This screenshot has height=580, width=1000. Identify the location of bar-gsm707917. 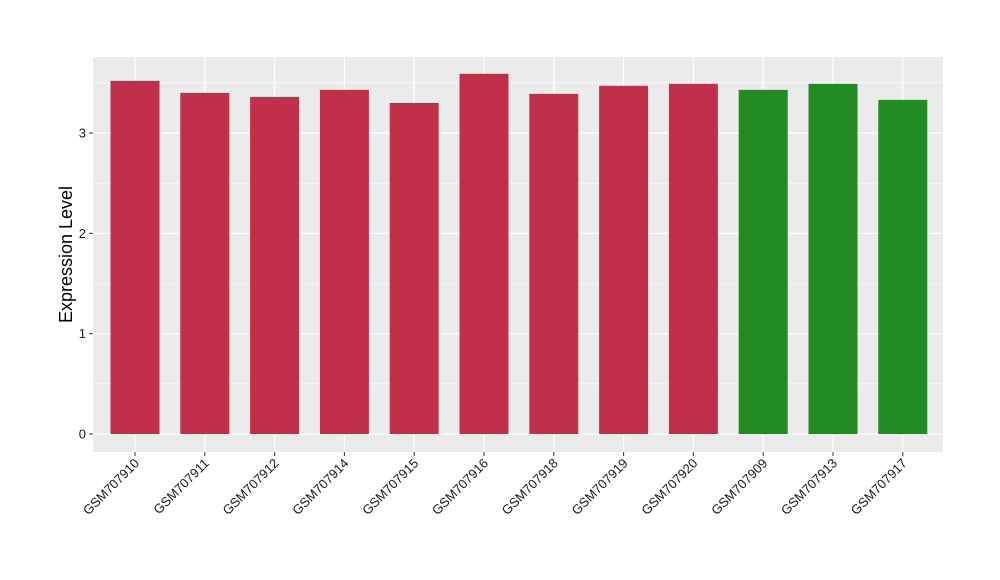
(903, 266).